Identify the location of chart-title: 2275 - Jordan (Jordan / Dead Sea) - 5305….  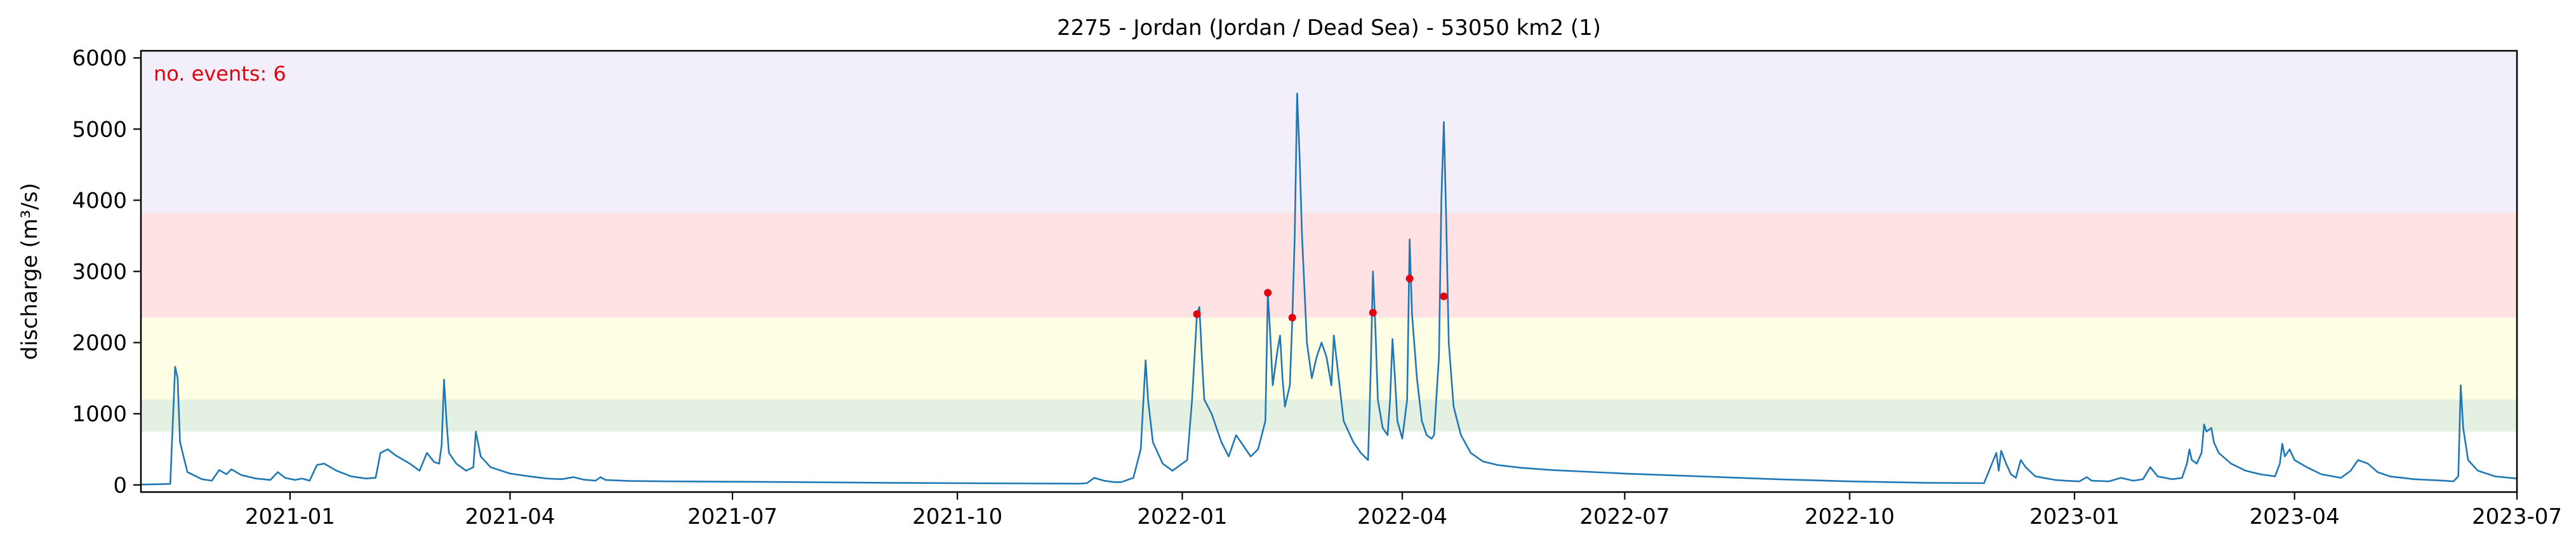
(1329, 28).